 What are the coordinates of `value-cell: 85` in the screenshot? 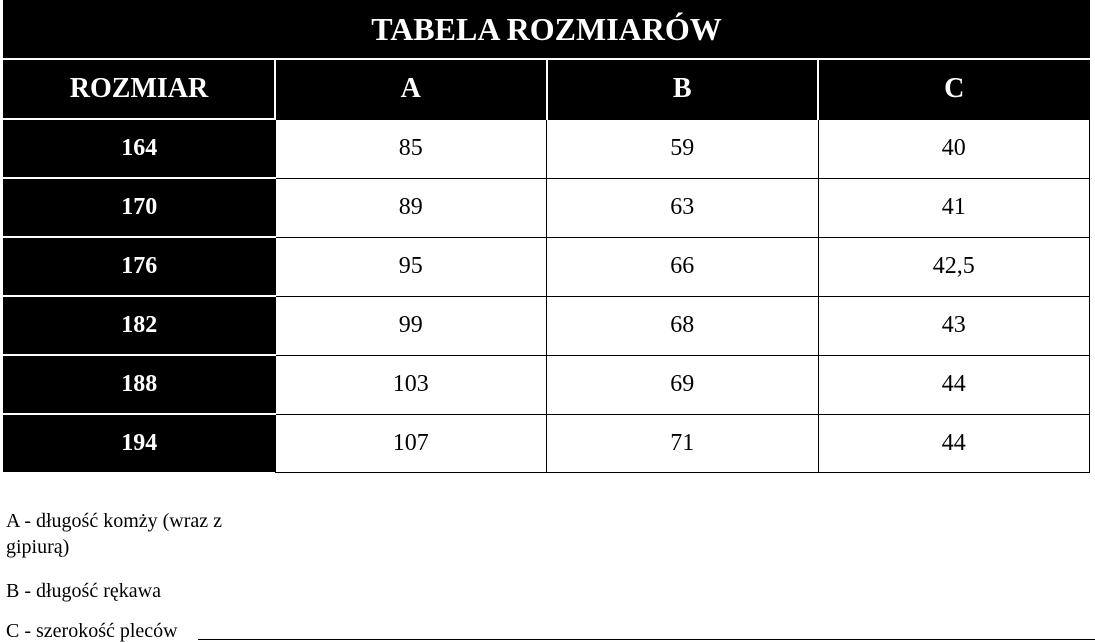 It's located at (410, 148).